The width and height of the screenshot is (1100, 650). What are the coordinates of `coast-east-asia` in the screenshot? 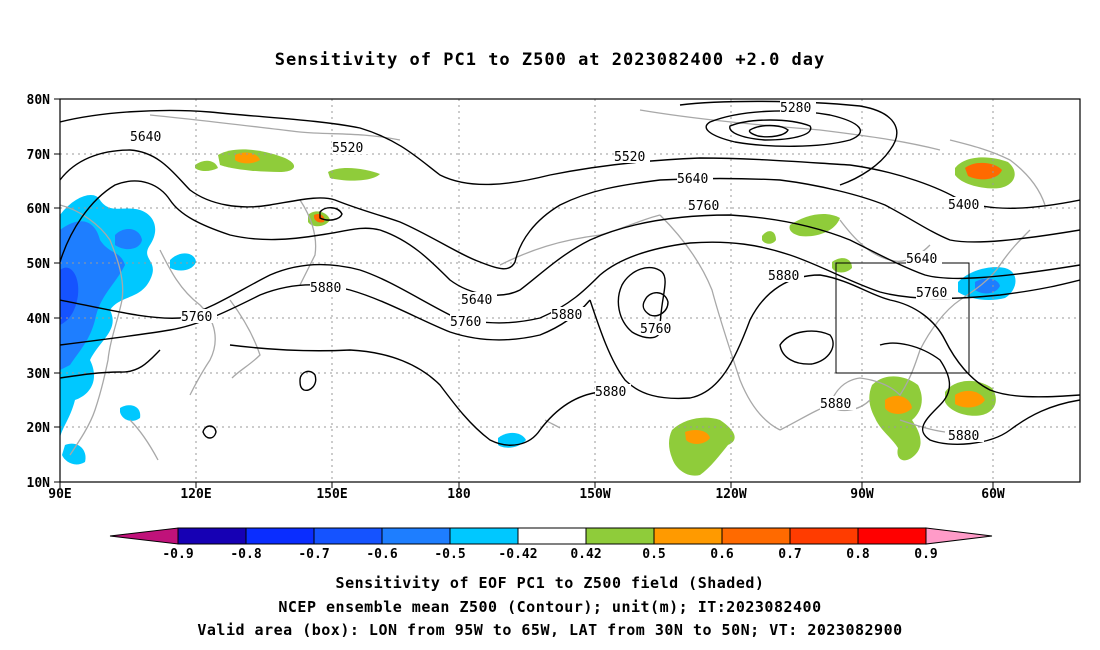 It's located at (92, 330).